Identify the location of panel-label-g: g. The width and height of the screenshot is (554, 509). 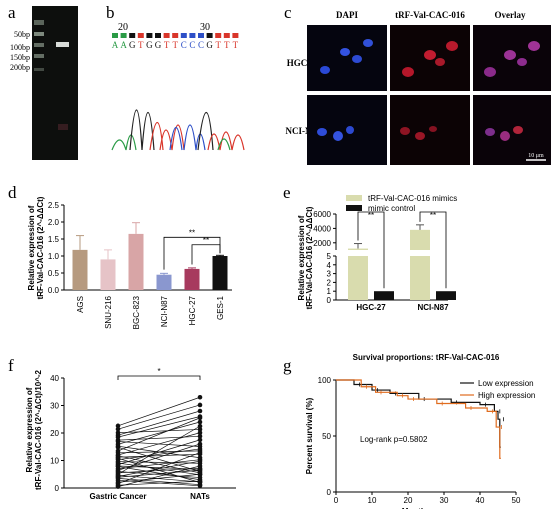
(287, 365).